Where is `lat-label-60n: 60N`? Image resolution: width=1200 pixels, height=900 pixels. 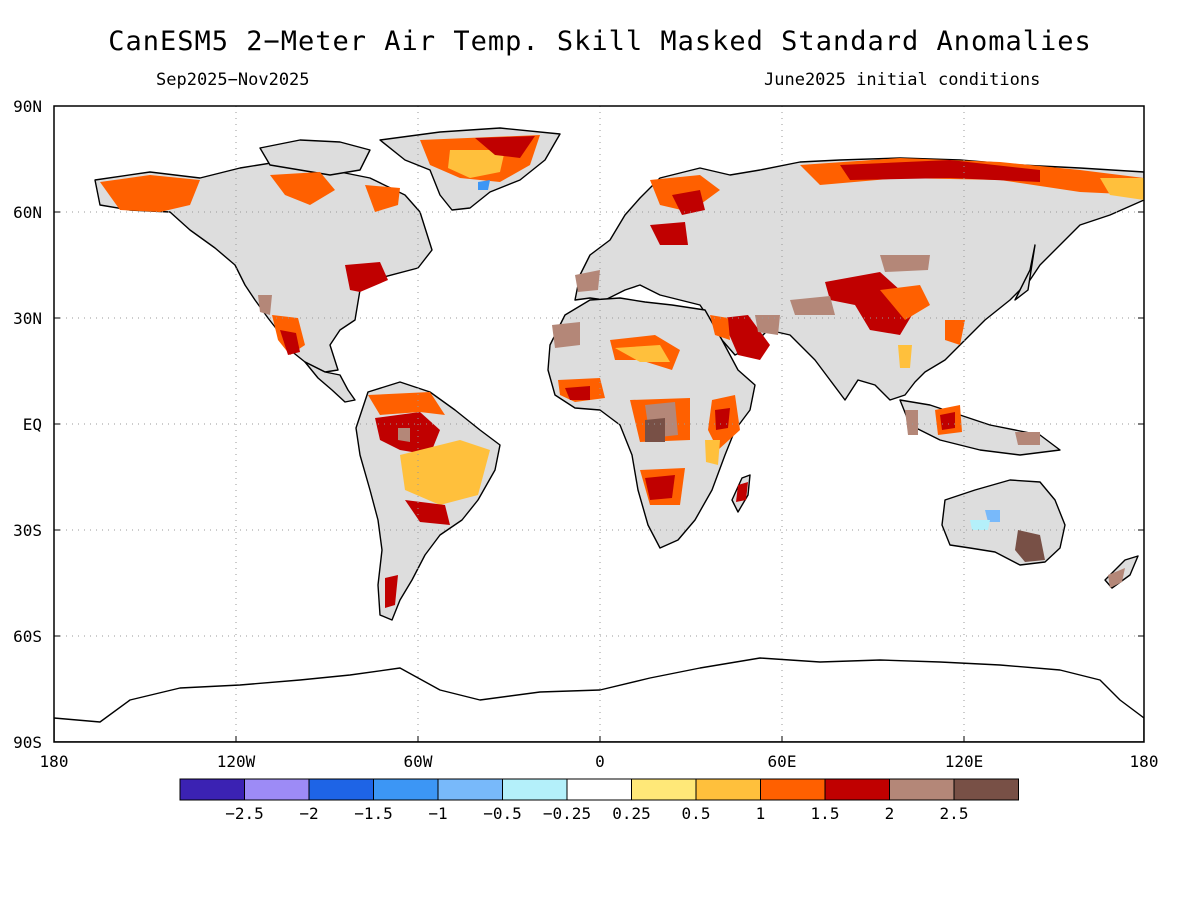
lat-label-60n: 60N is located at coordinates (27, 212).